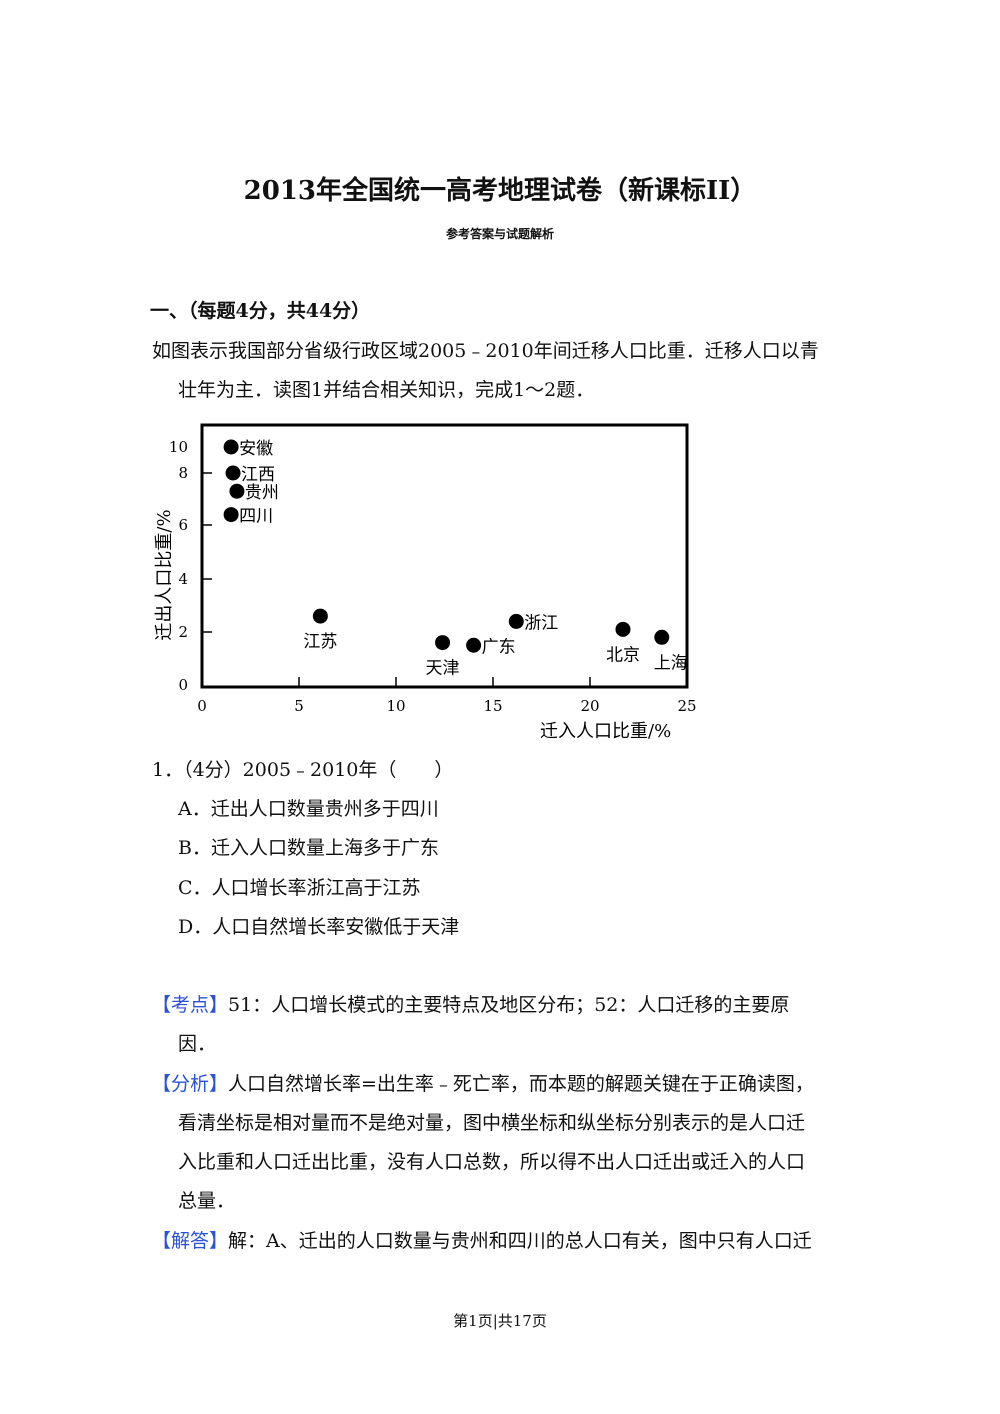 This screenshot has width=1000, height=1414. Describe the element at coordinates (686, 706) in the screenshot. I see `x-tick-label: 25` at that location.